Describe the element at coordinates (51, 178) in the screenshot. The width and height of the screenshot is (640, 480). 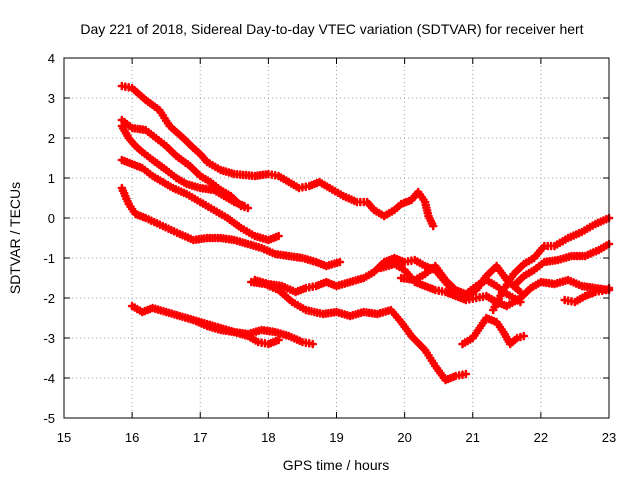
I see `y-tick-label: 1` at that location.